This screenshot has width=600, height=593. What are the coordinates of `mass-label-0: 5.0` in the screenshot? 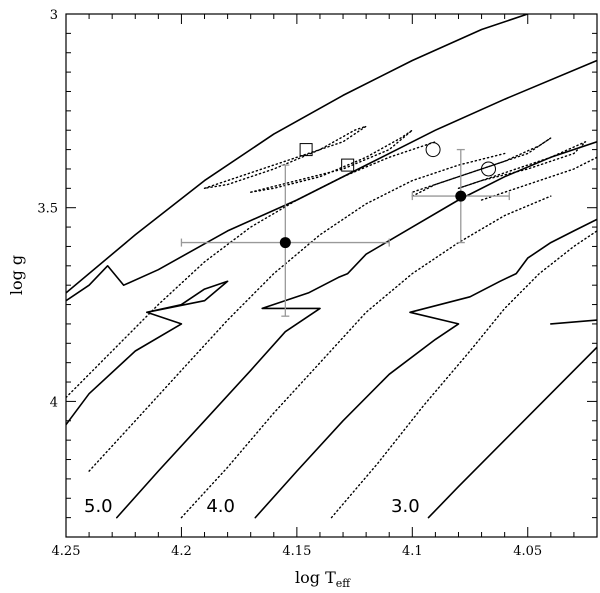 It's located at (98, 506).